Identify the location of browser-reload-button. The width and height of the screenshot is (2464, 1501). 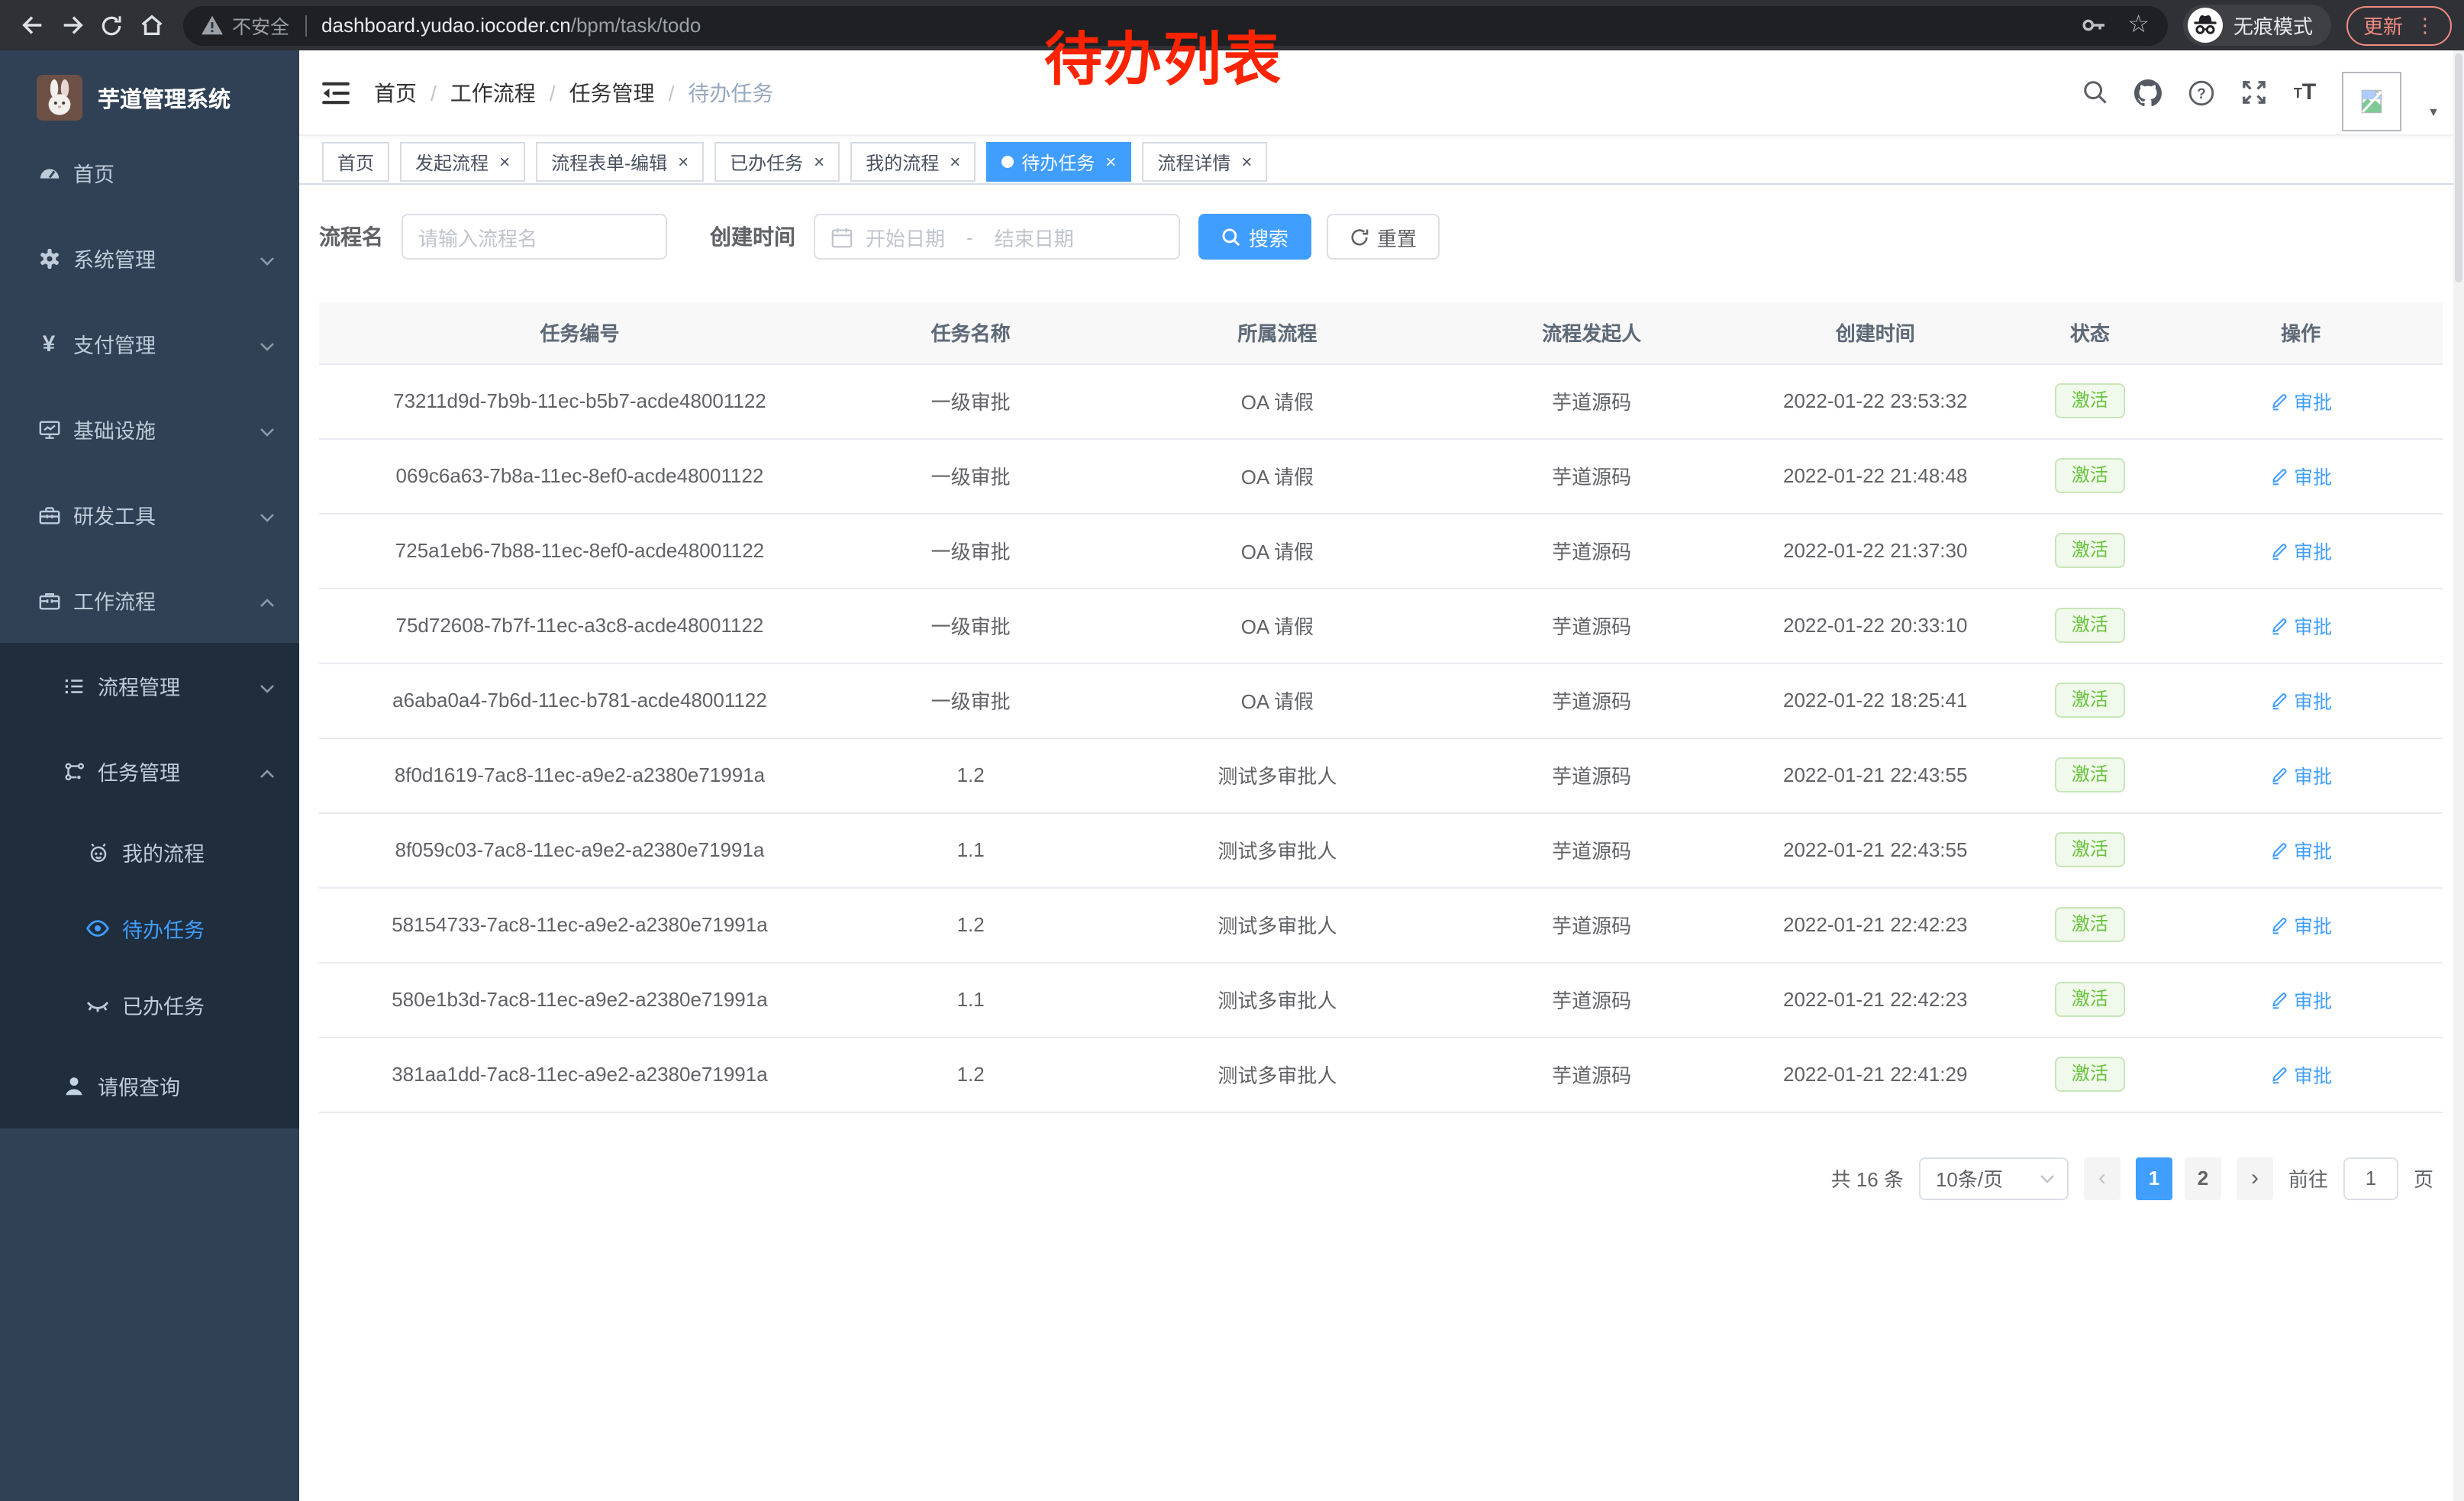
(112, 25).